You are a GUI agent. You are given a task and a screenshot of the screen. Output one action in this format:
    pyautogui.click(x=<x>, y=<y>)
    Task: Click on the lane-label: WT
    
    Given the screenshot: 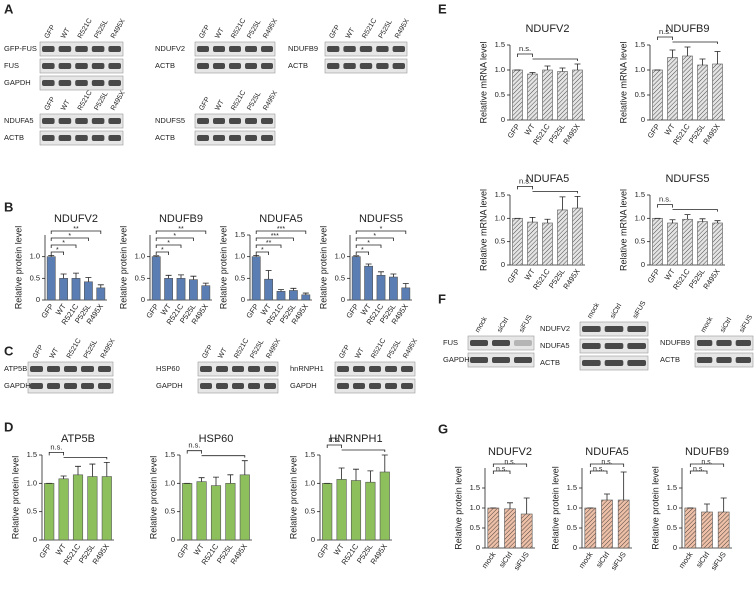 What is the action you would take?
    pyautogui.click(x=223, y=353)
    